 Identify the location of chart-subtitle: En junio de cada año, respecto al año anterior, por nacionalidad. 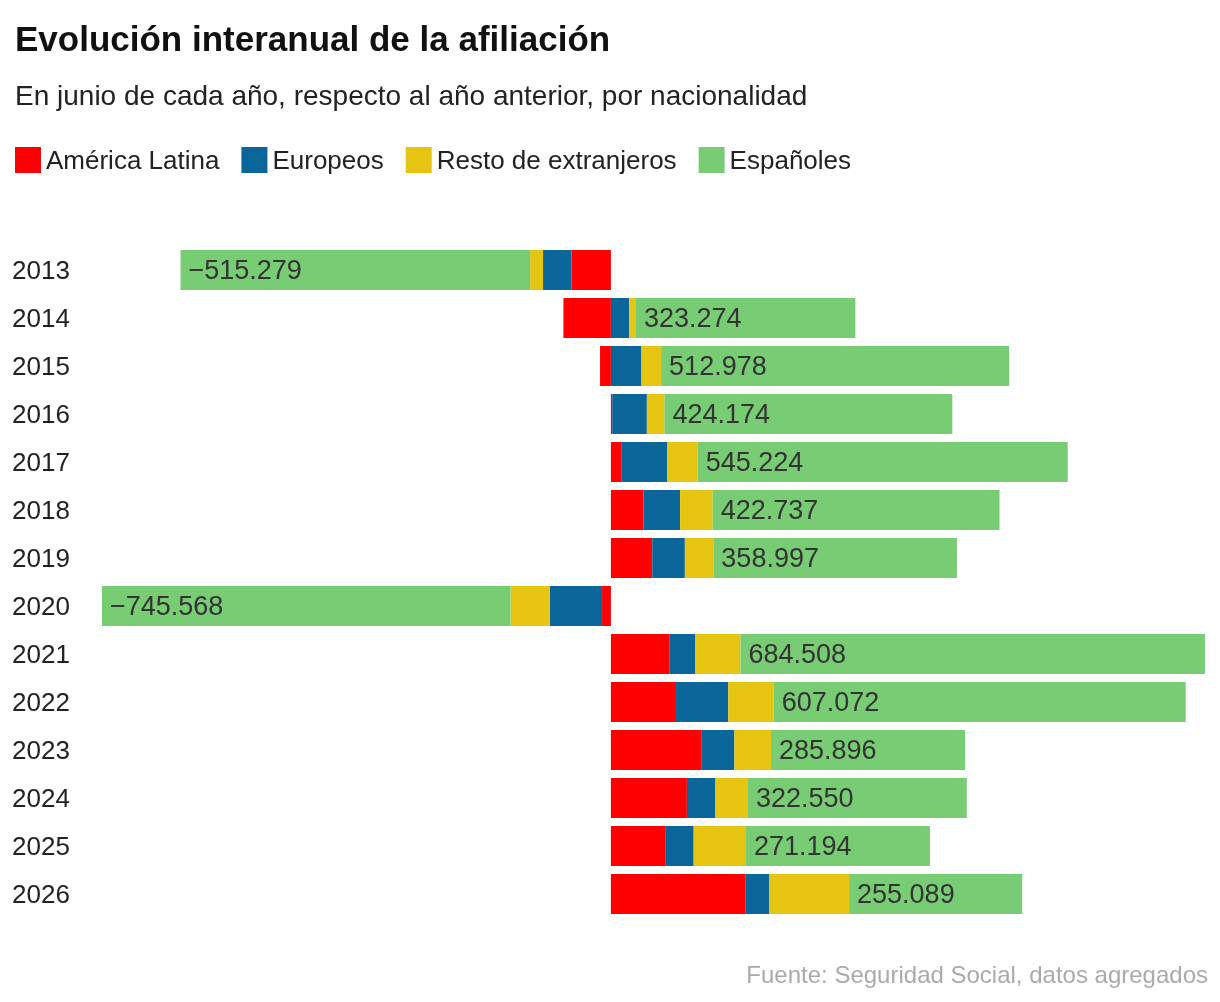
(411, 95).